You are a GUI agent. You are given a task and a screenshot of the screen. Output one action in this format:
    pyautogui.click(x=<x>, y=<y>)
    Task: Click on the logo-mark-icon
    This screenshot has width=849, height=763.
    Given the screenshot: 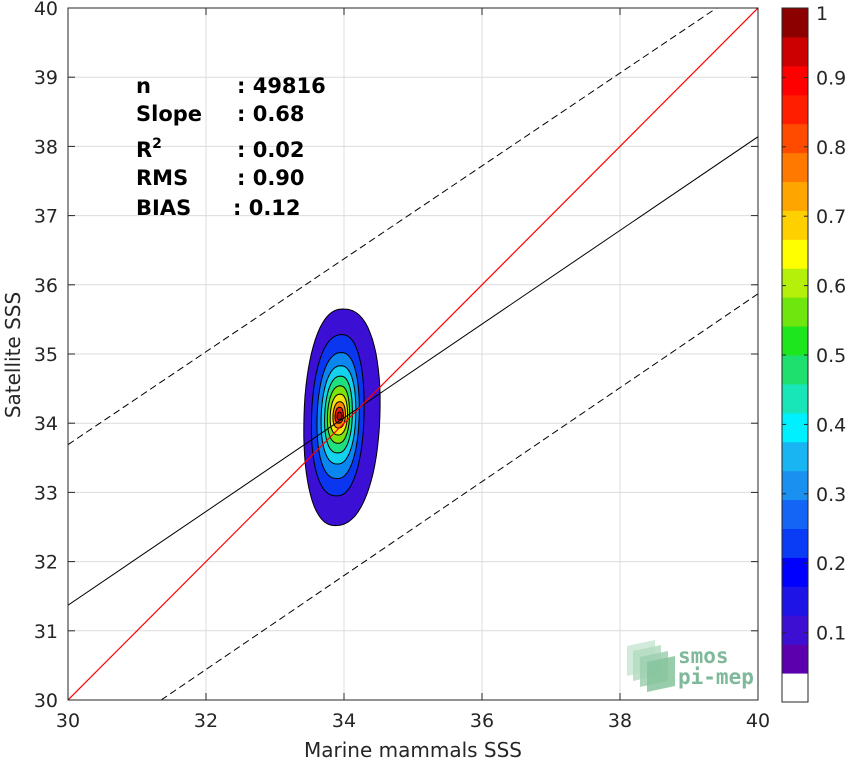 What is the action you would take?
    pyautogui.click(x=651, y=666)
    